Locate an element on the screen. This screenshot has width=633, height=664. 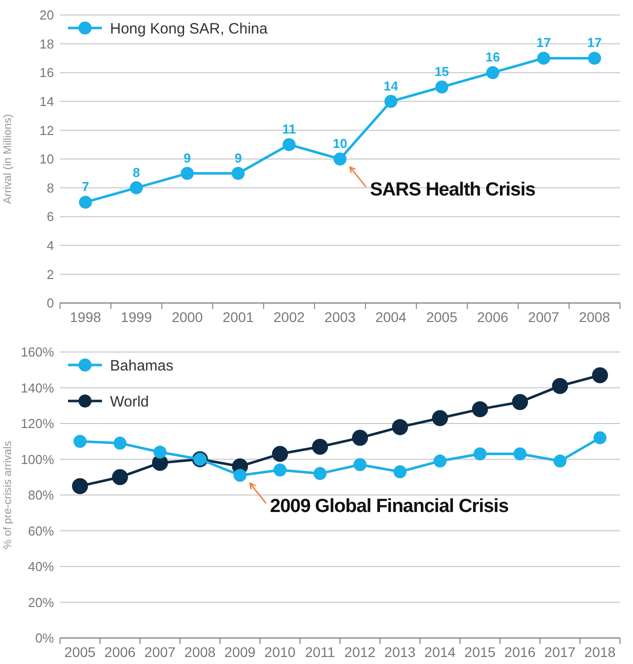
x-tick-label: 2017 is located at coordinates (560, 652).